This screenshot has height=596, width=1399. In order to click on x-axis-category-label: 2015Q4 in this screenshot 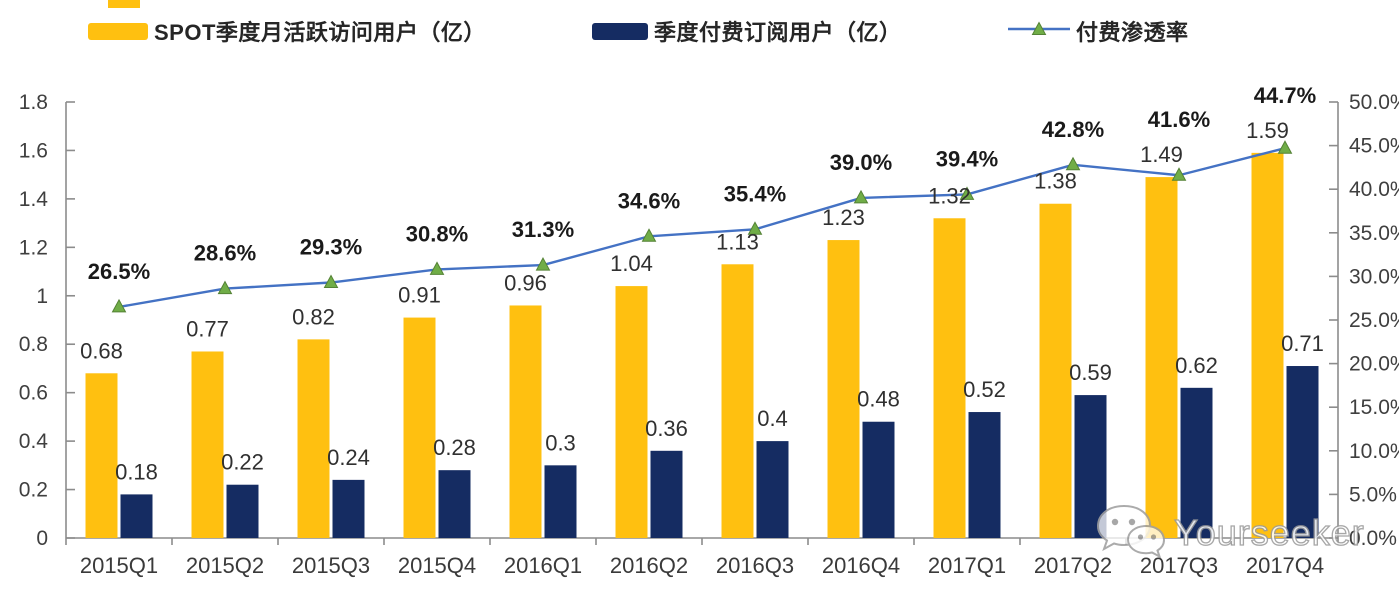, I will do `click(437, 565)`.